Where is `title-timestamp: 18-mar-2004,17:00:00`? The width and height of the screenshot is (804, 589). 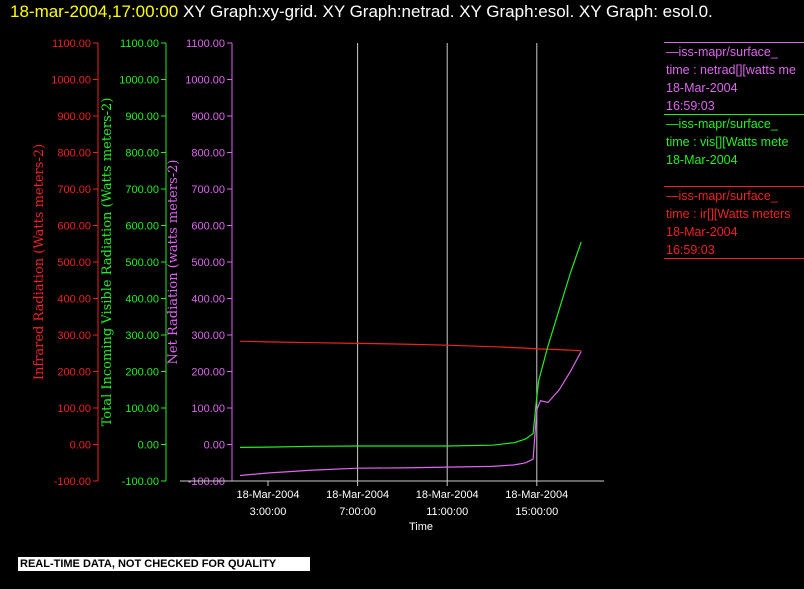 title-timestamp: 18-mar-2004,17:00:00 is located at coordinates (94, 11).